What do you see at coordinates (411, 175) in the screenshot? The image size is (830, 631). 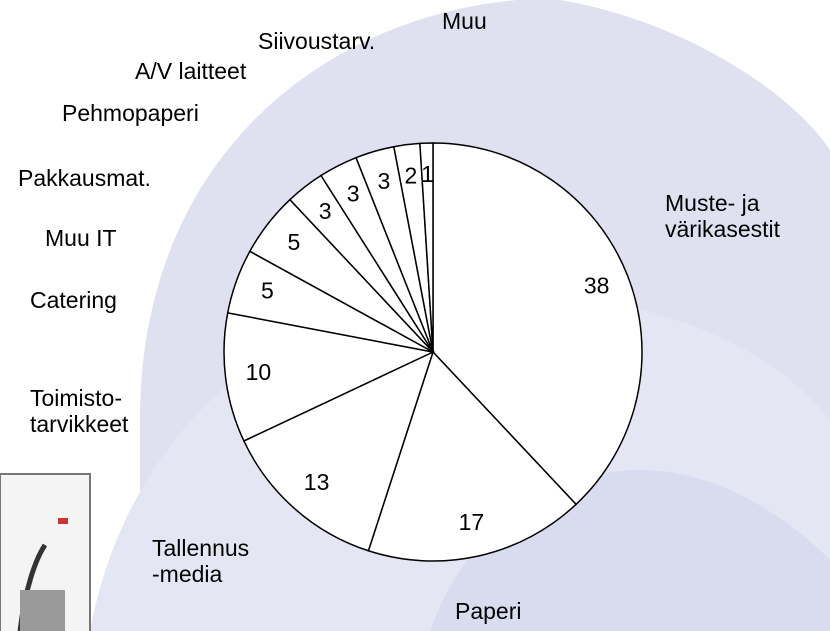 I see `value-label: 2` at bounding box center [411, 175].